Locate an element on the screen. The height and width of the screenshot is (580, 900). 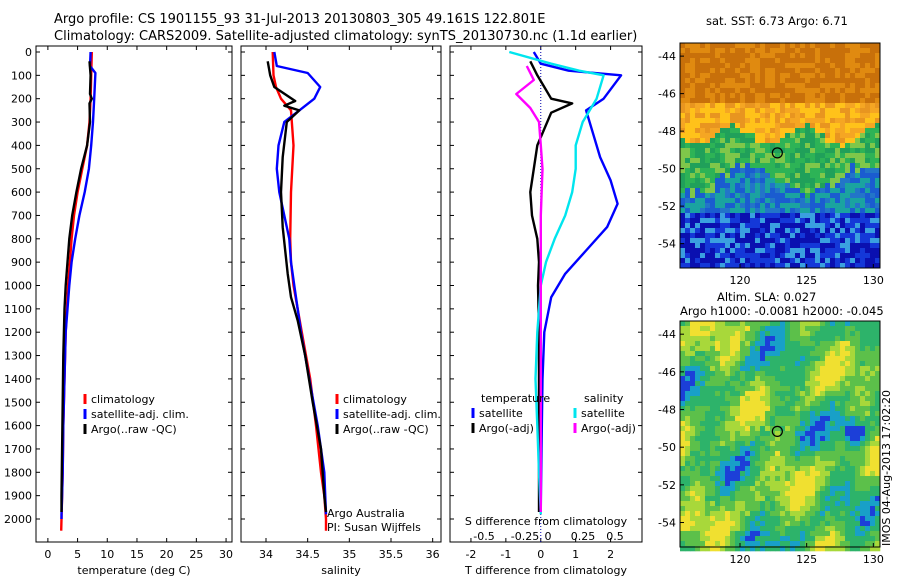
x-tick-label: -2 is located at coordinates (470, 554).